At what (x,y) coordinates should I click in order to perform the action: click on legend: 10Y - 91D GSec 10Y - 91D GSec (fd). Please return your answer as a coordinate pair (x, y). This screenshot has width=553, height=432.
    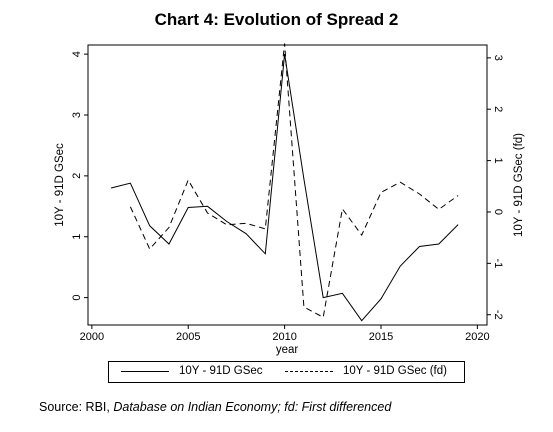
    Looking at the image, I should click on (286, 372).